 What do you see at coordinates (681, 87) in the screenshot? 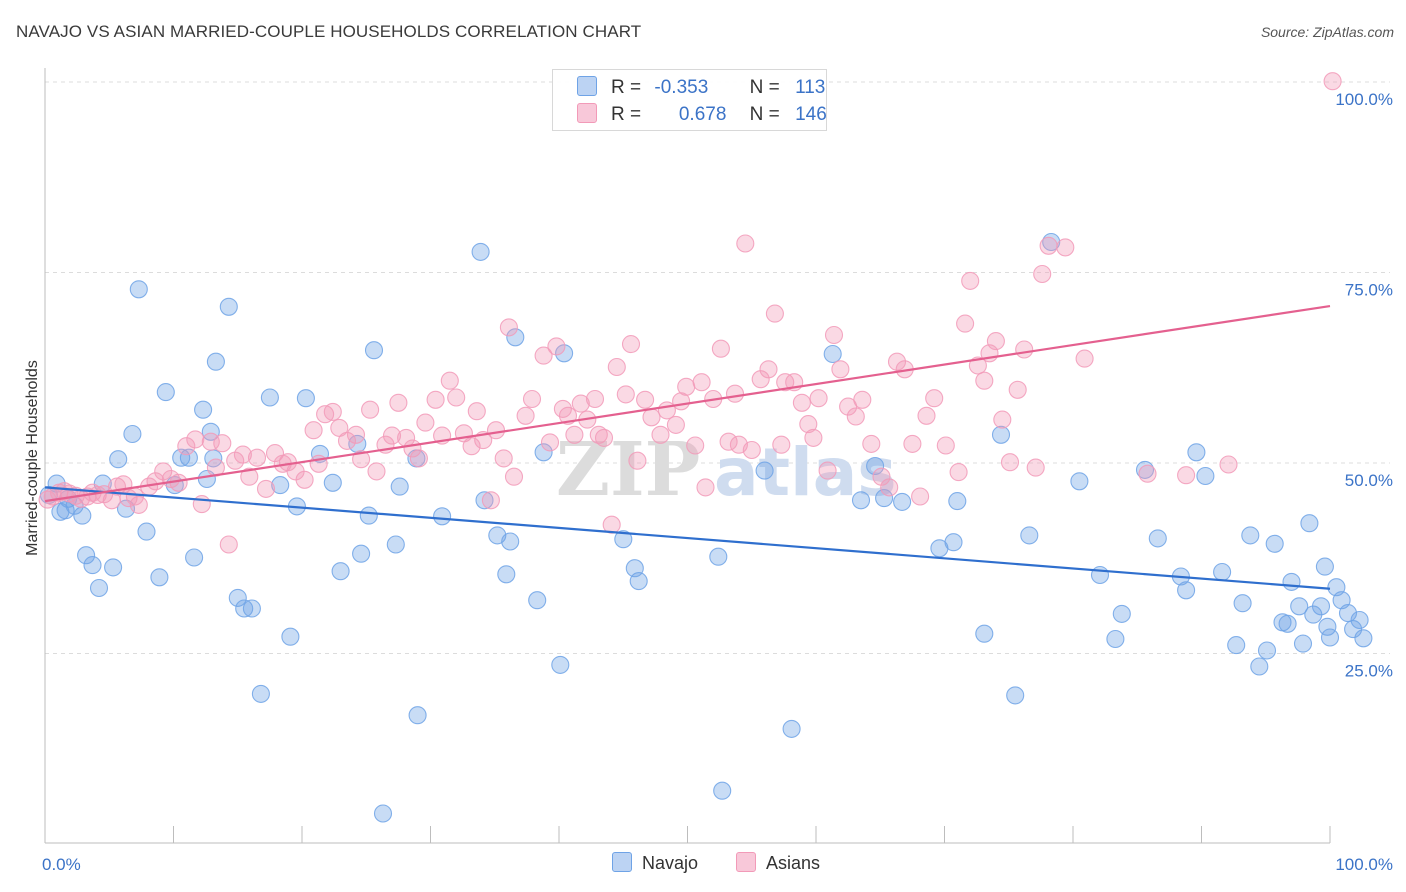
I see `navajo-r-value: -0.353` at bounding box center [681, 87].